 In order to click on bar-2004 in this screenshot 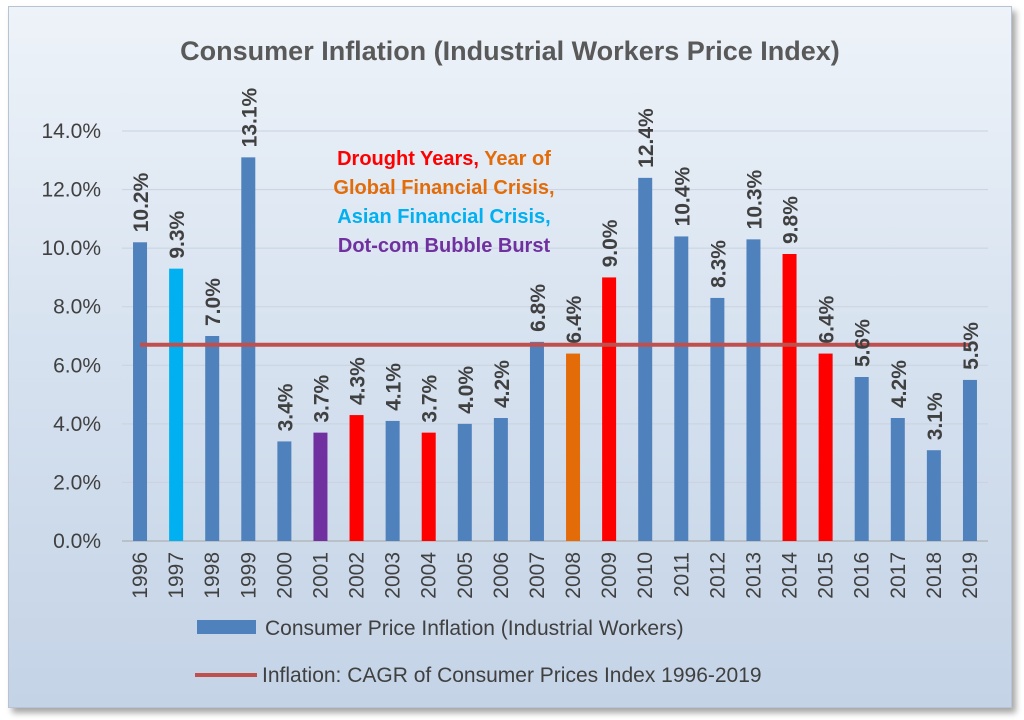, I will do `click(428, 486)`.